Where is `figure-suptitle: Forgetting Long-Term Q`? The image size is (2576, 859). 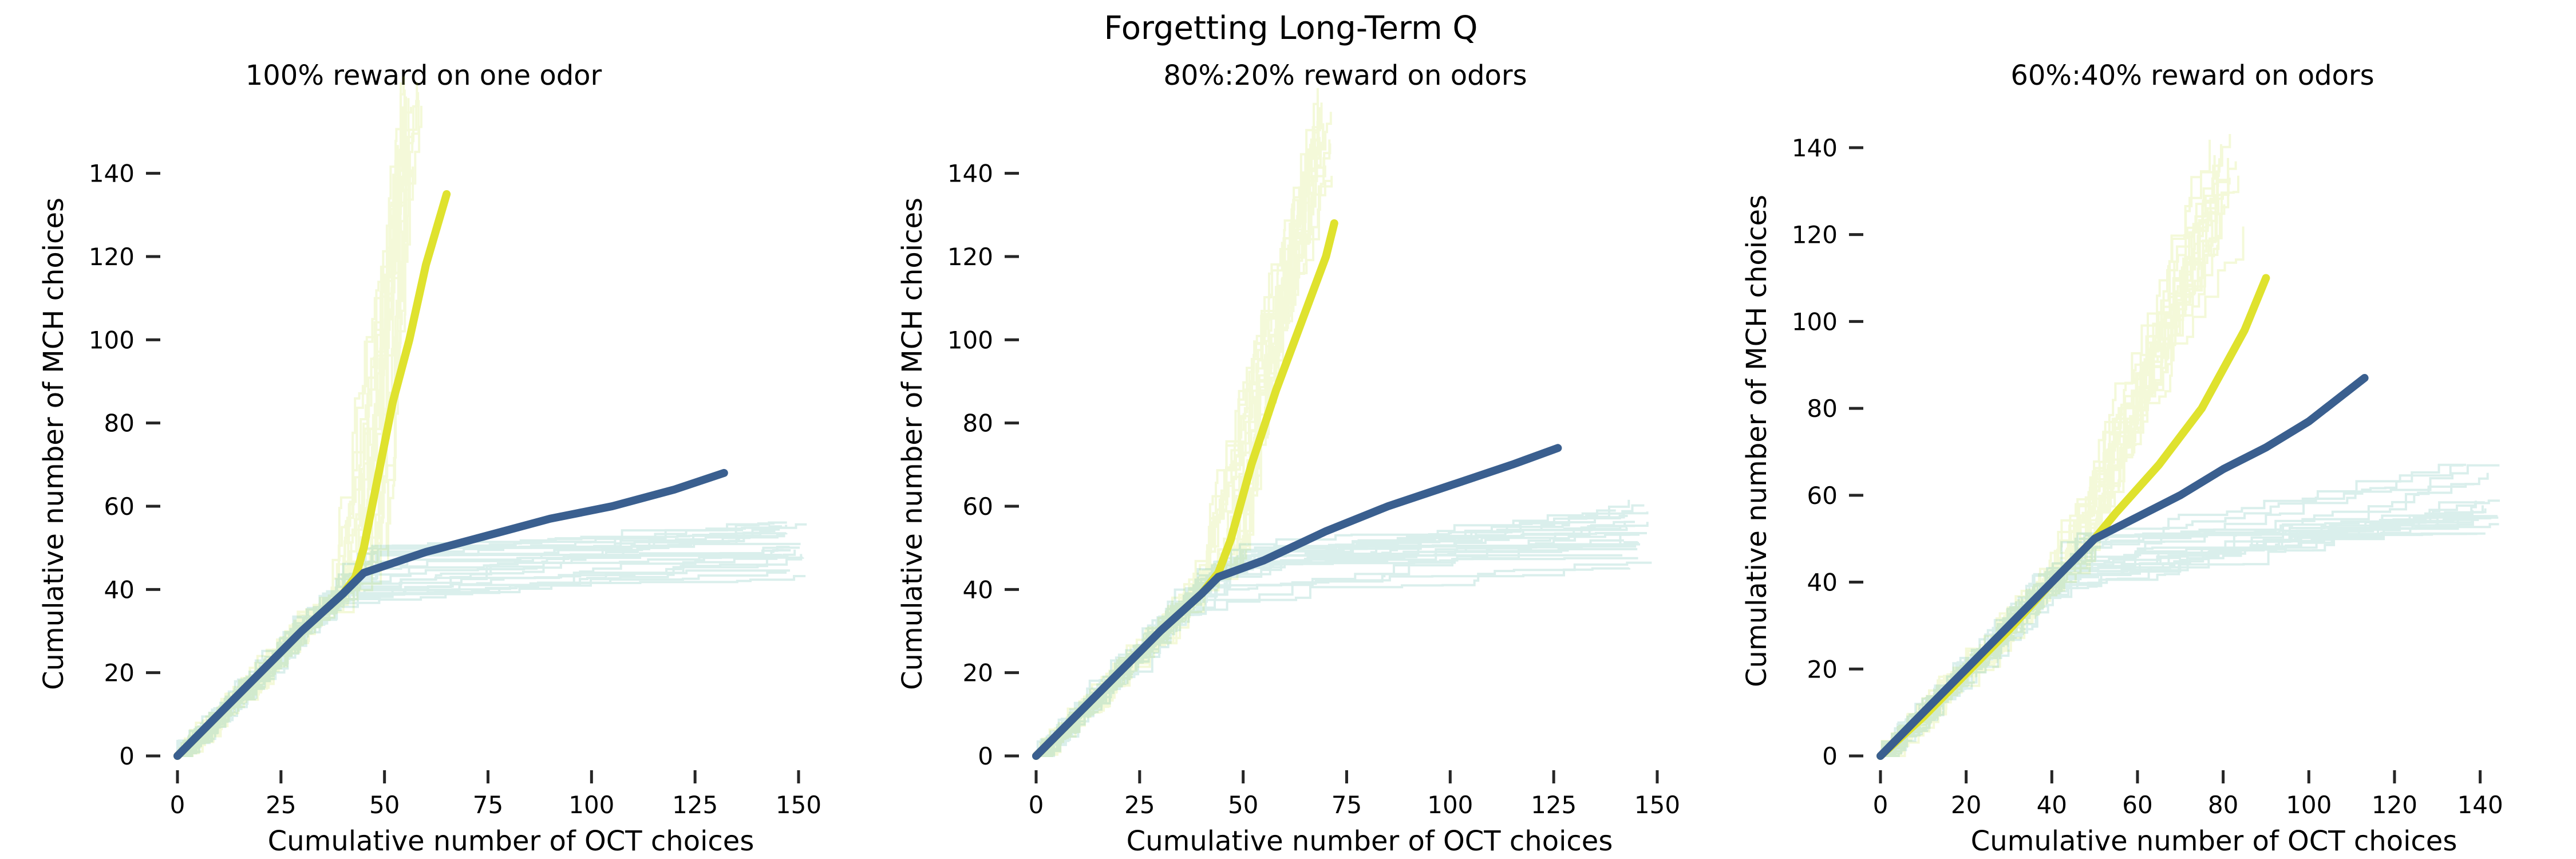
figure-suptitle: Forgetting Long-Term Q is located at coordinates (1290, 28).